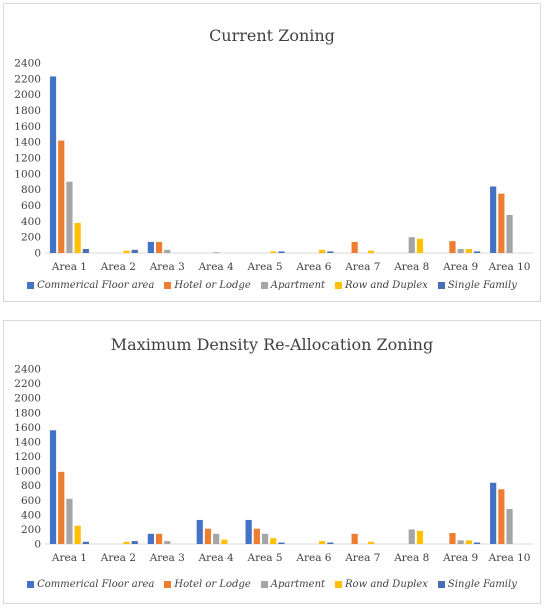  Describe the element at coordinates (31, 530) in the screenshot. I see `y-tick-label: 200` at that location.